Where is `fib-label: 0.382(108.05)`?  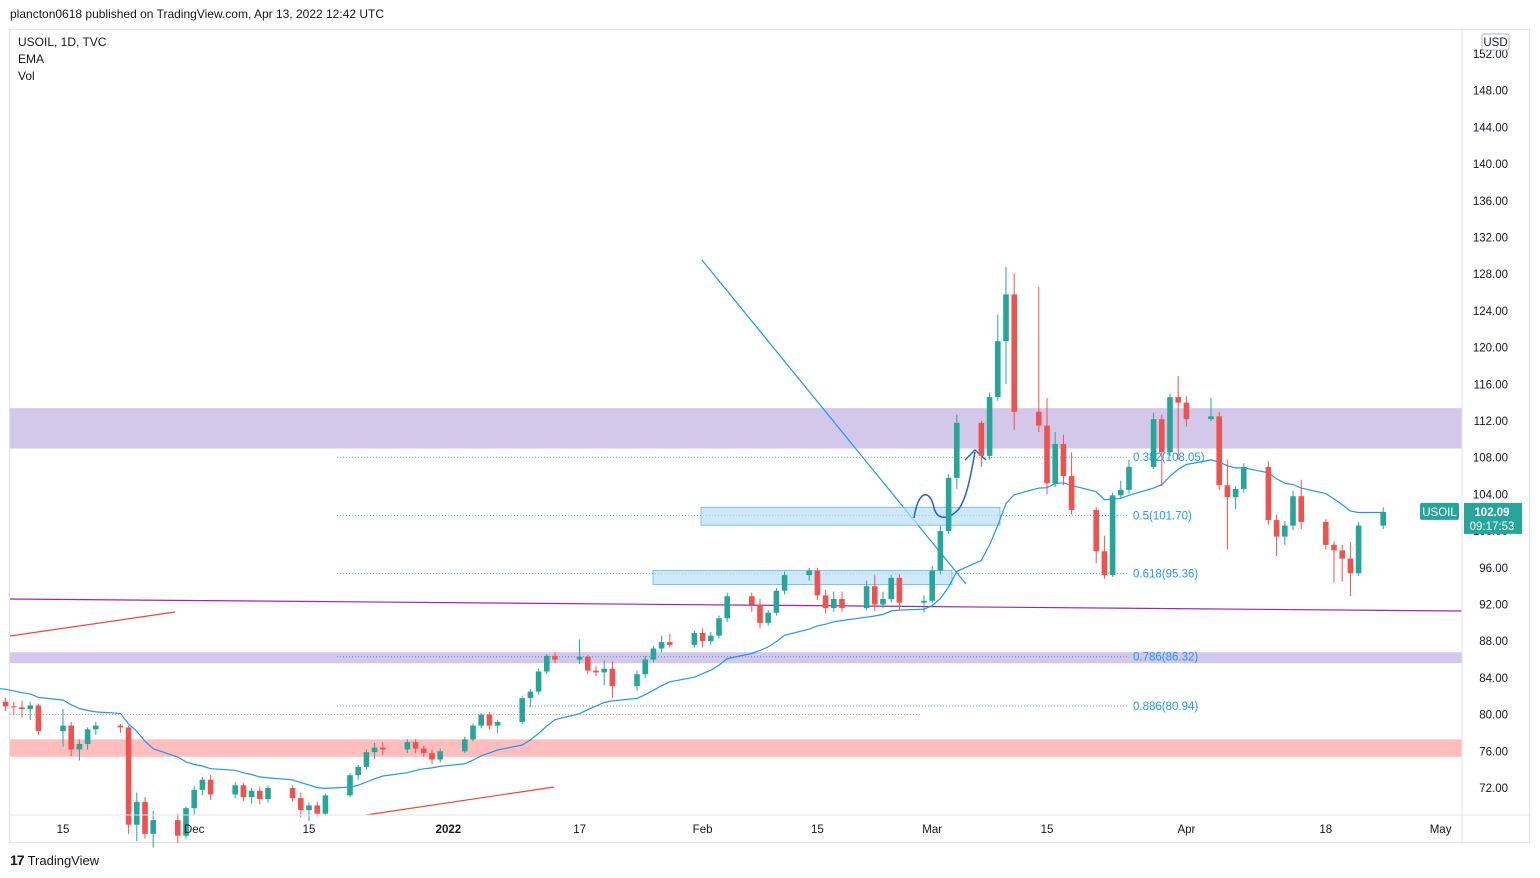 fib-label: 0.382(108.05) is located at coordinates (1169, 458).